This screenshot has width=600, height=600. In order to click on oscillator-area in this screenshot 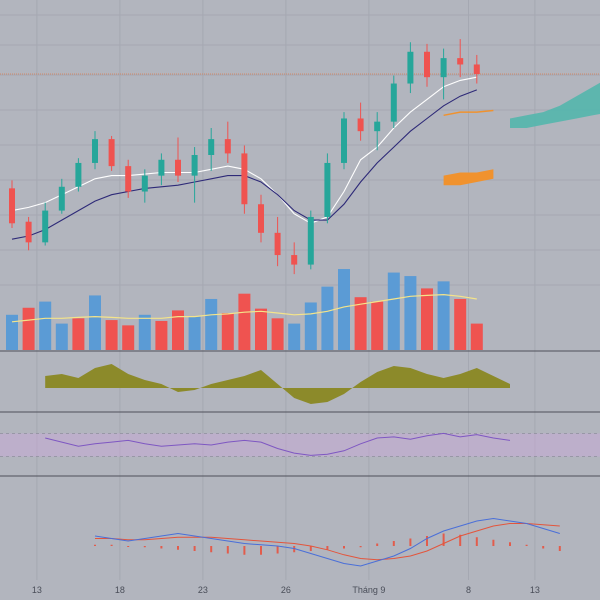, I will do `click(277, 384)`.